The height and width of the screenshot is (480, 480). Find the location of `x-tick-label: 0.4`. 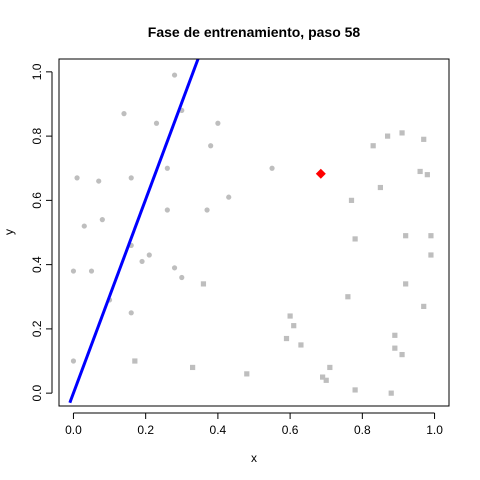

x-tick-label: 0.4 is located at coordinates (218, 430).